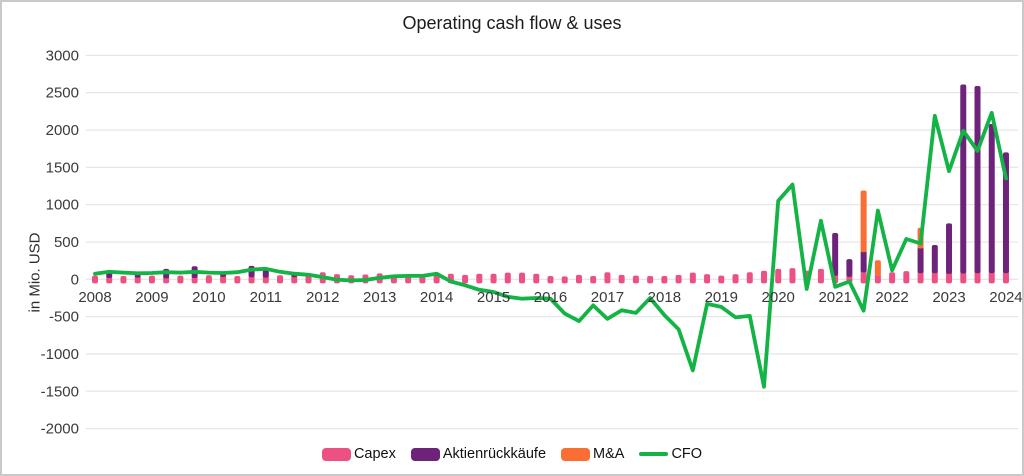  Describe the element at coordinates (94, 297) in the screenshot. I see `x-tick-label: 2008` at that location.